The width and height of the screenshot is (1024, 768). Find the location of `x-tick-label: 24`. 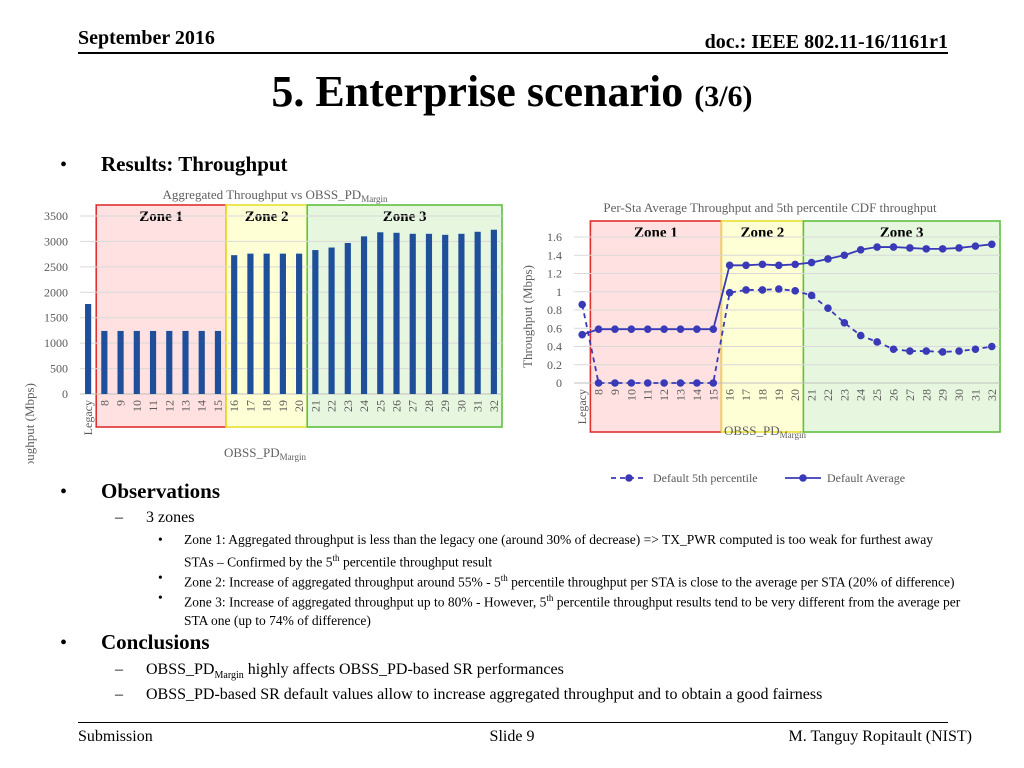

x-tick-label: 24 is located at coordinates (861, 395).